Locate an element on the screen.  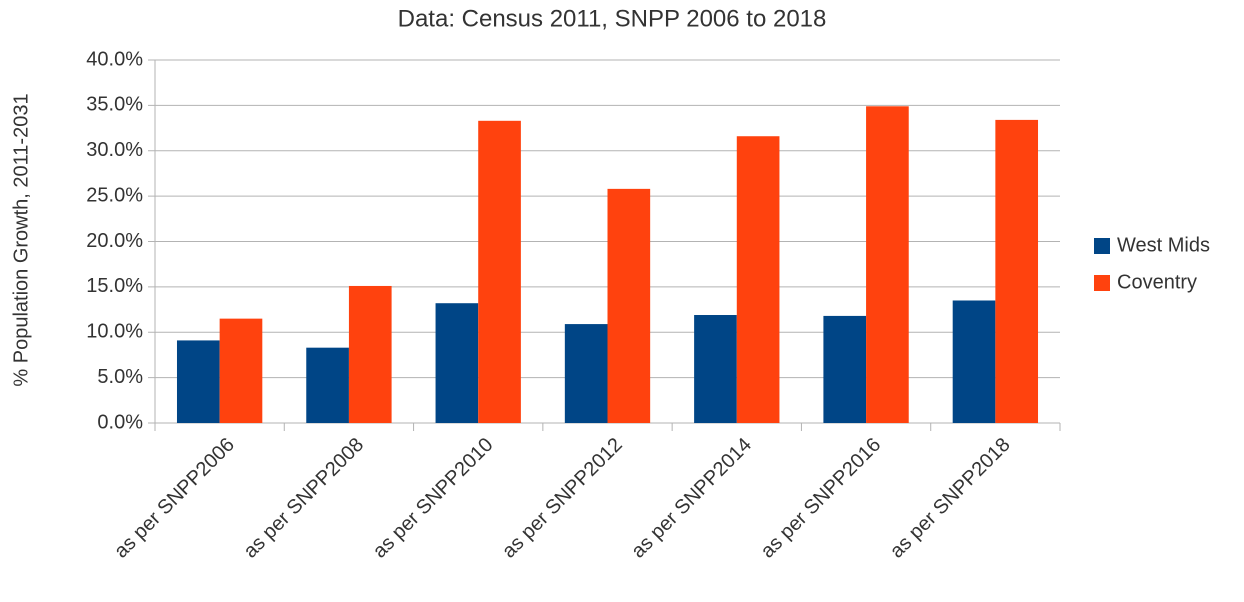
x-tick-label: as per SNPP2016 is located at coordinates (821, 498).